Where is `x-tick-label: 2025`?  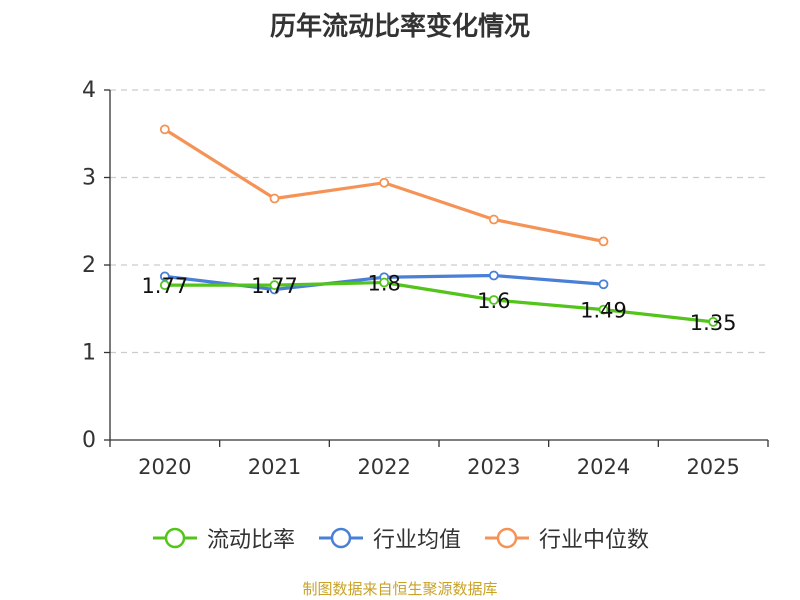 x-tick-label: 2025 is located at coordinates (712, 467).